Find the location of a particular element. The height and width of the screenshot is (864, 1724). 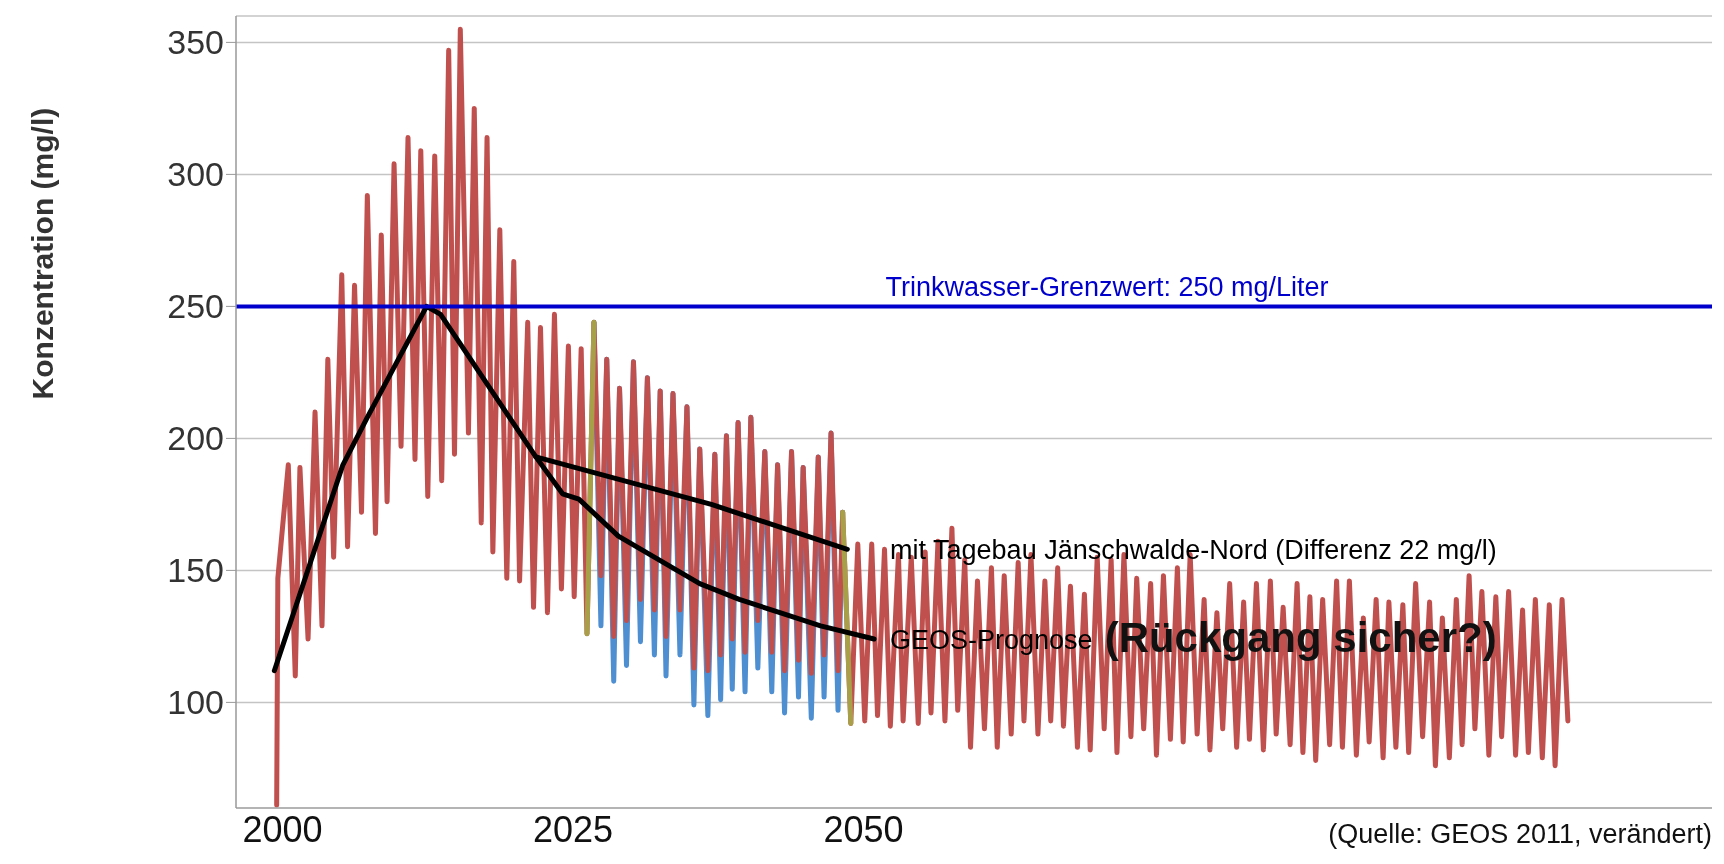

y-axis-title: Konzentration (mg/l) is located at coordinates (42, 253).